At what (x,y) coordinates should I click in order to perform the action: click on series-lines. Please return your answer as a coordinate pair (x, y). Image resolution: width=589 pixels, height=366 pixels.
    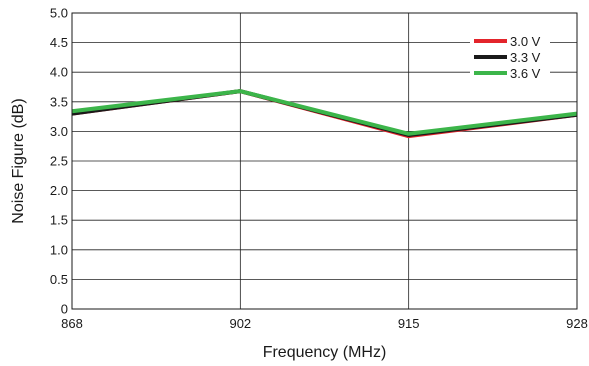
    Looking at the image, I should click on (324, 114).